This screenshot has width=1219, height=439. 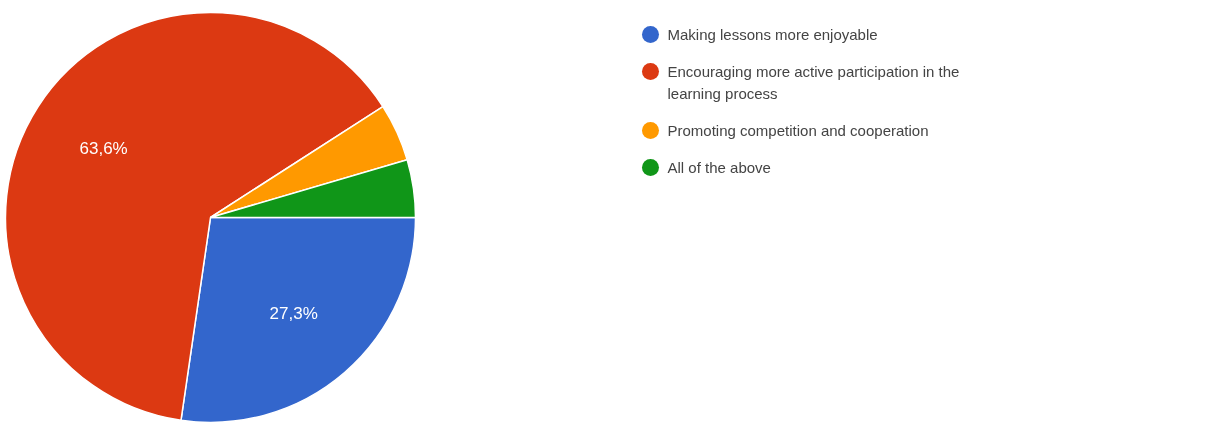 What do you see at coordinates (719, 167) in the screenshot?
I see `legend-label: All of the above` at bounding box center [719, 167].